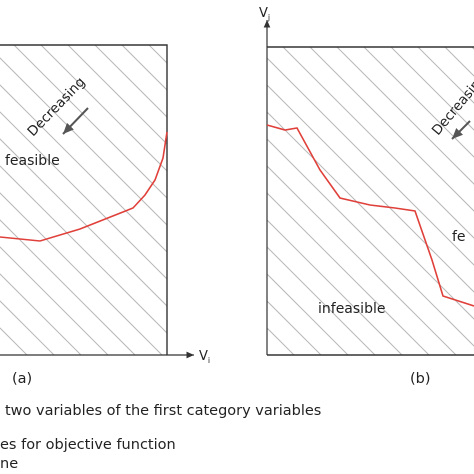  What do you see at coordinates (56, 107) in the screenshot?
I see `arrow-label-a: Decreasing` at bounding box center [56, 107].